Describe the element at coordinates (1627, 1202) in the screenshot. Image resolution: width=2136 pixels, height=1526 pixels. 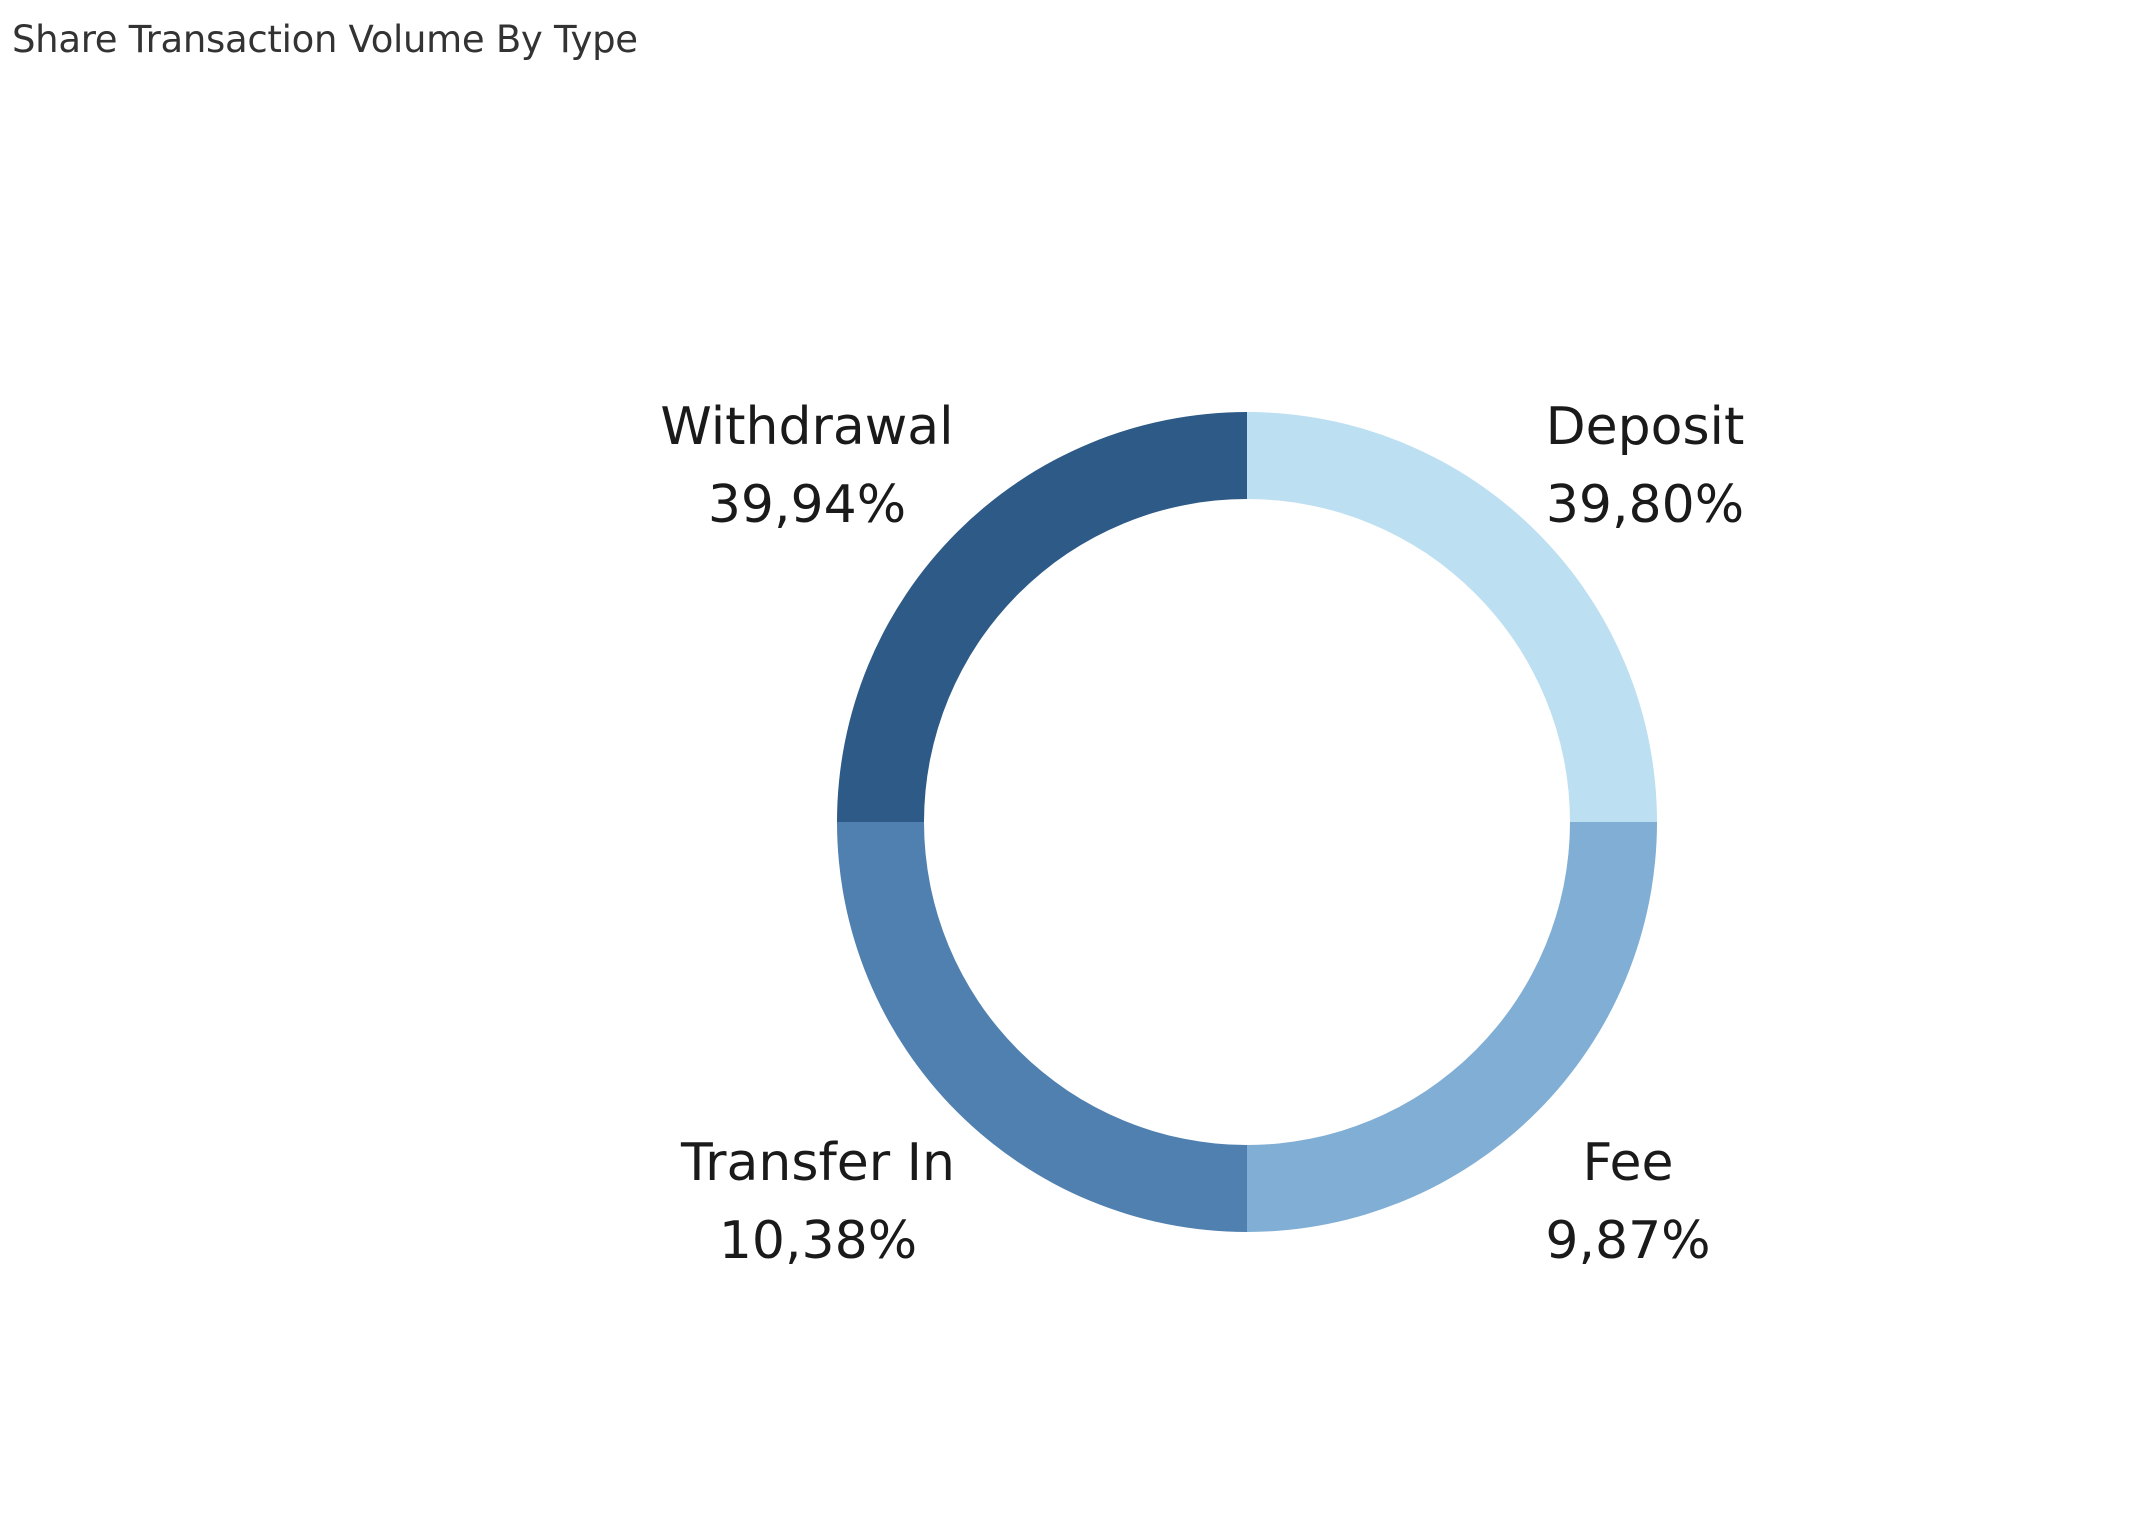
I see `slice-label-fee: Fee 9,87%` at that location.